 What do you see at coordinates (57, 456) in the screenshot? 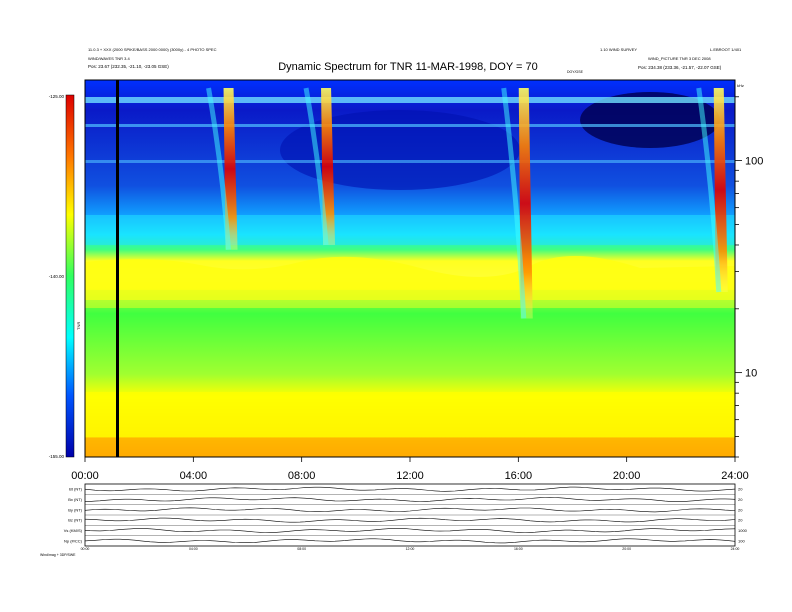
I see `colorbar-tick-bottom: -155.00` at bounding box center [57, 456].